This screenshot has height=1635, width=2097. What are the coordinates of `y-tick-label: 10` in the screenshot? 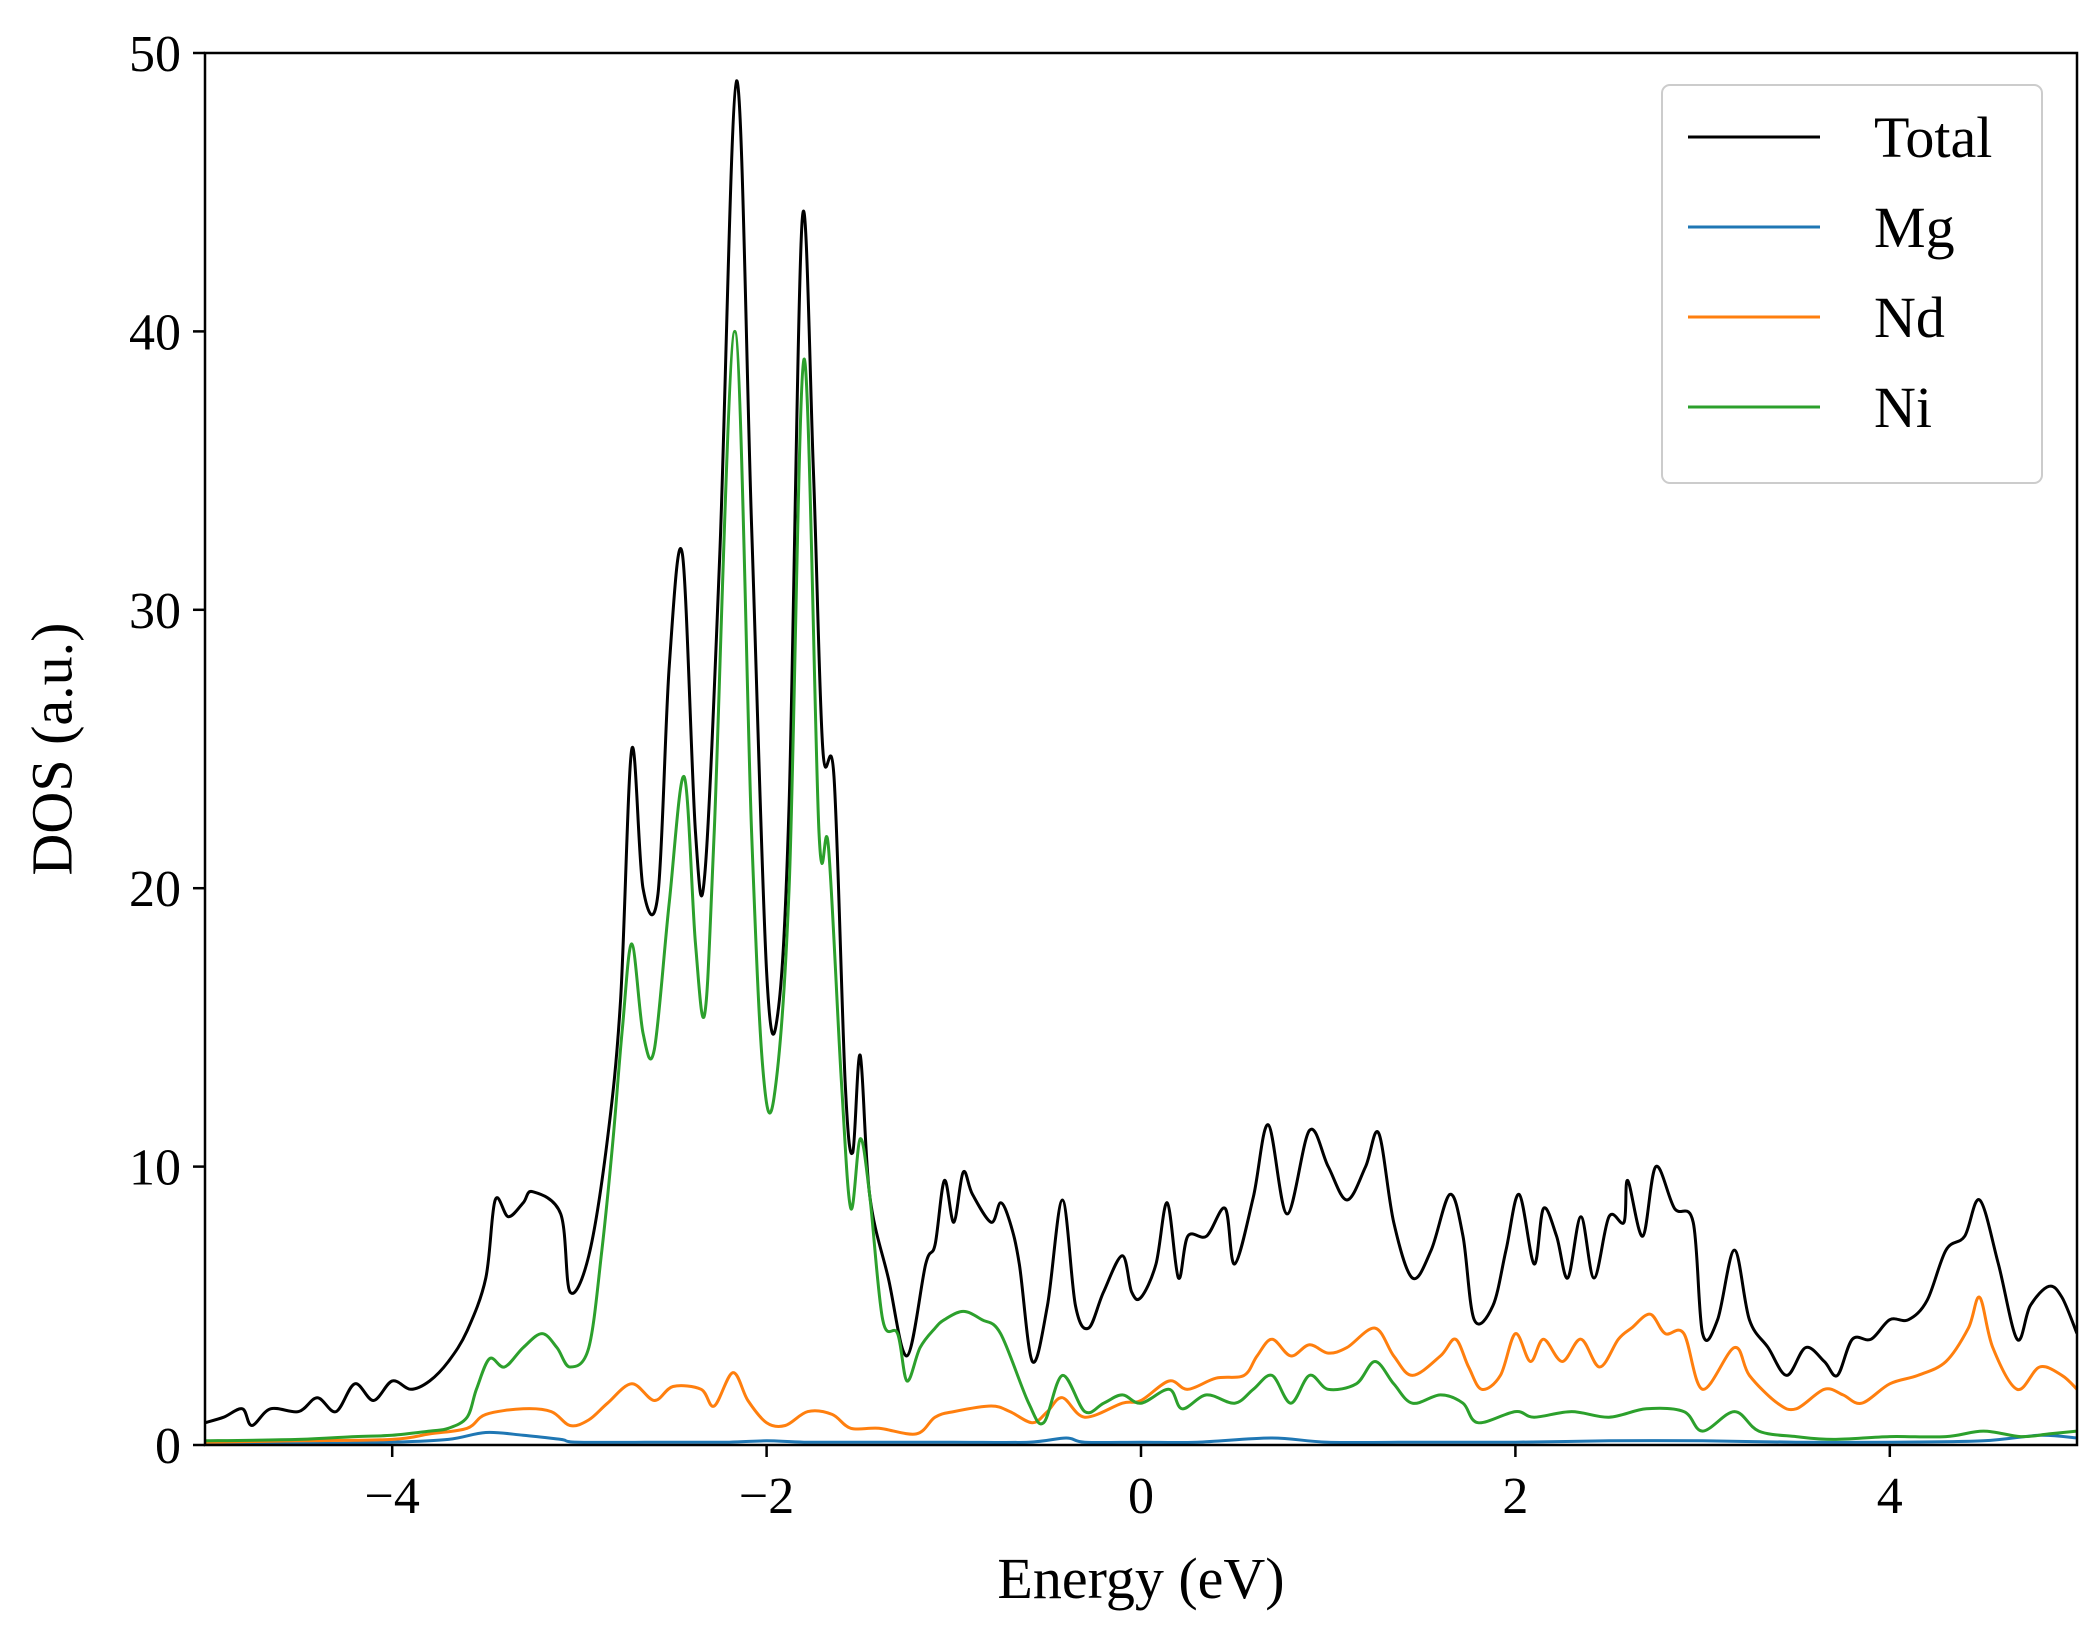 It's located at (155, 1168).